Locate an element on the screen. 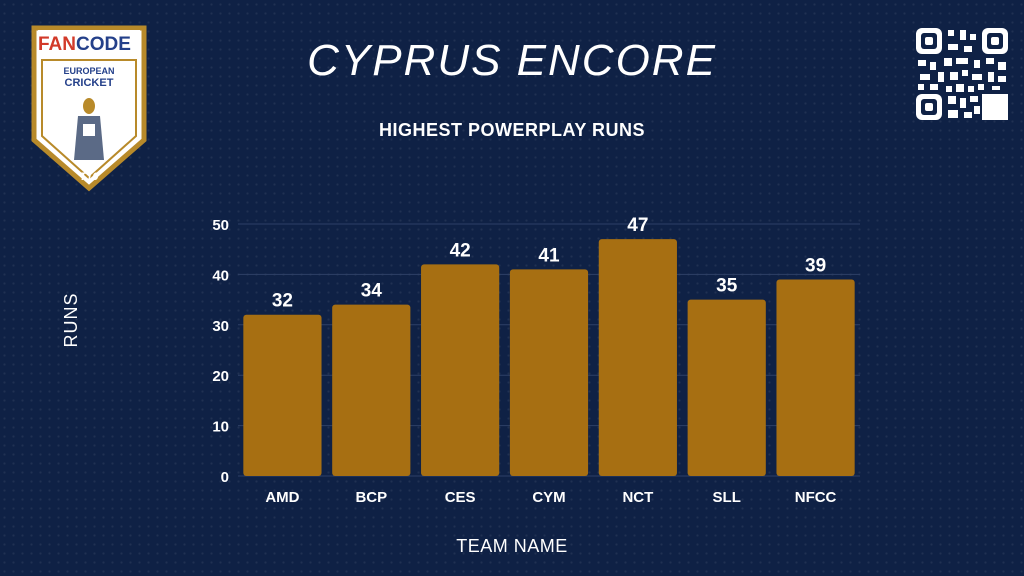 The width and height of the screenshot is (1024, 576). chart-title: HIGHEST POWERPLAY RUNS is located at coordinates (512, 130).